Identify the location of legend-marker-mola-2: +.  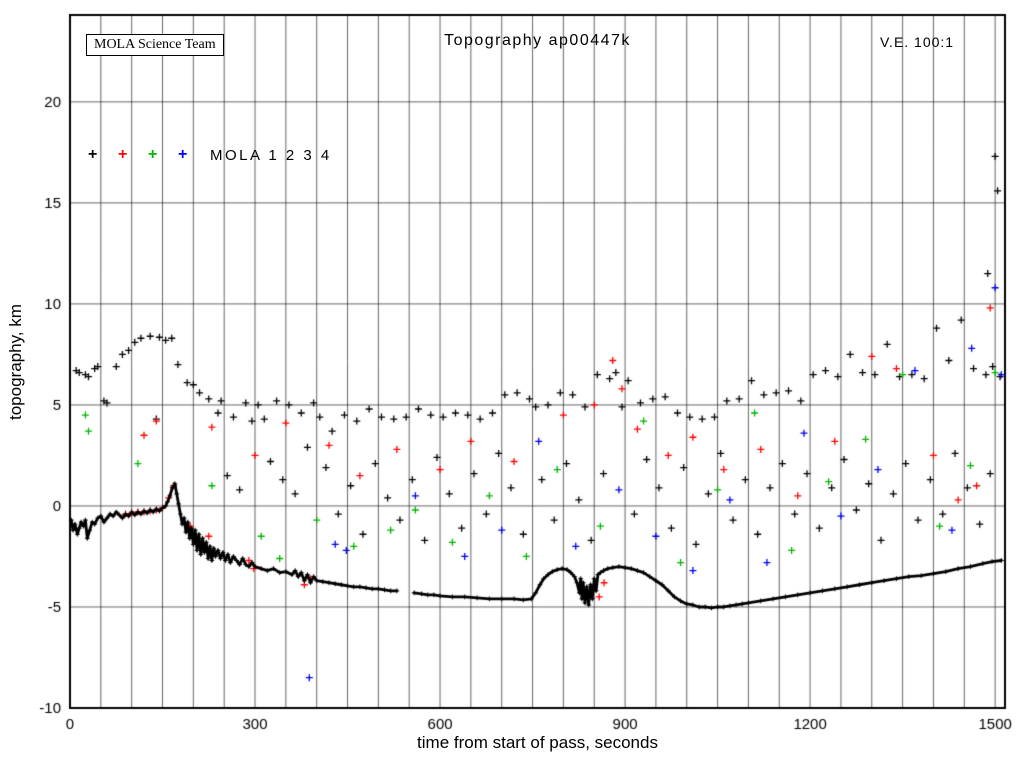
(123, 154).